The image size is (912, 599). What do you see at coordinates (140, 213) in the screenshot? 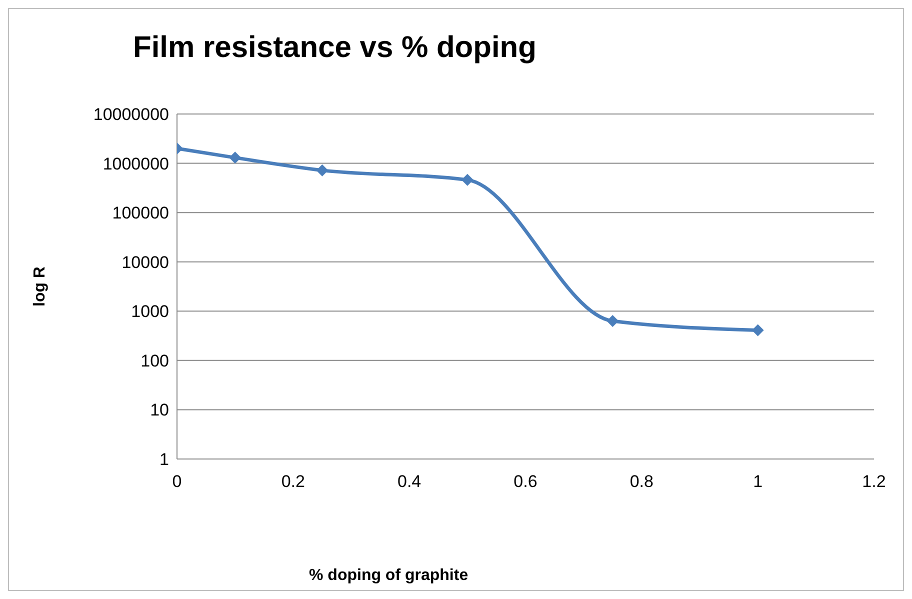
I see `y-tick-label: 100000` at bounding box center [140, 213].